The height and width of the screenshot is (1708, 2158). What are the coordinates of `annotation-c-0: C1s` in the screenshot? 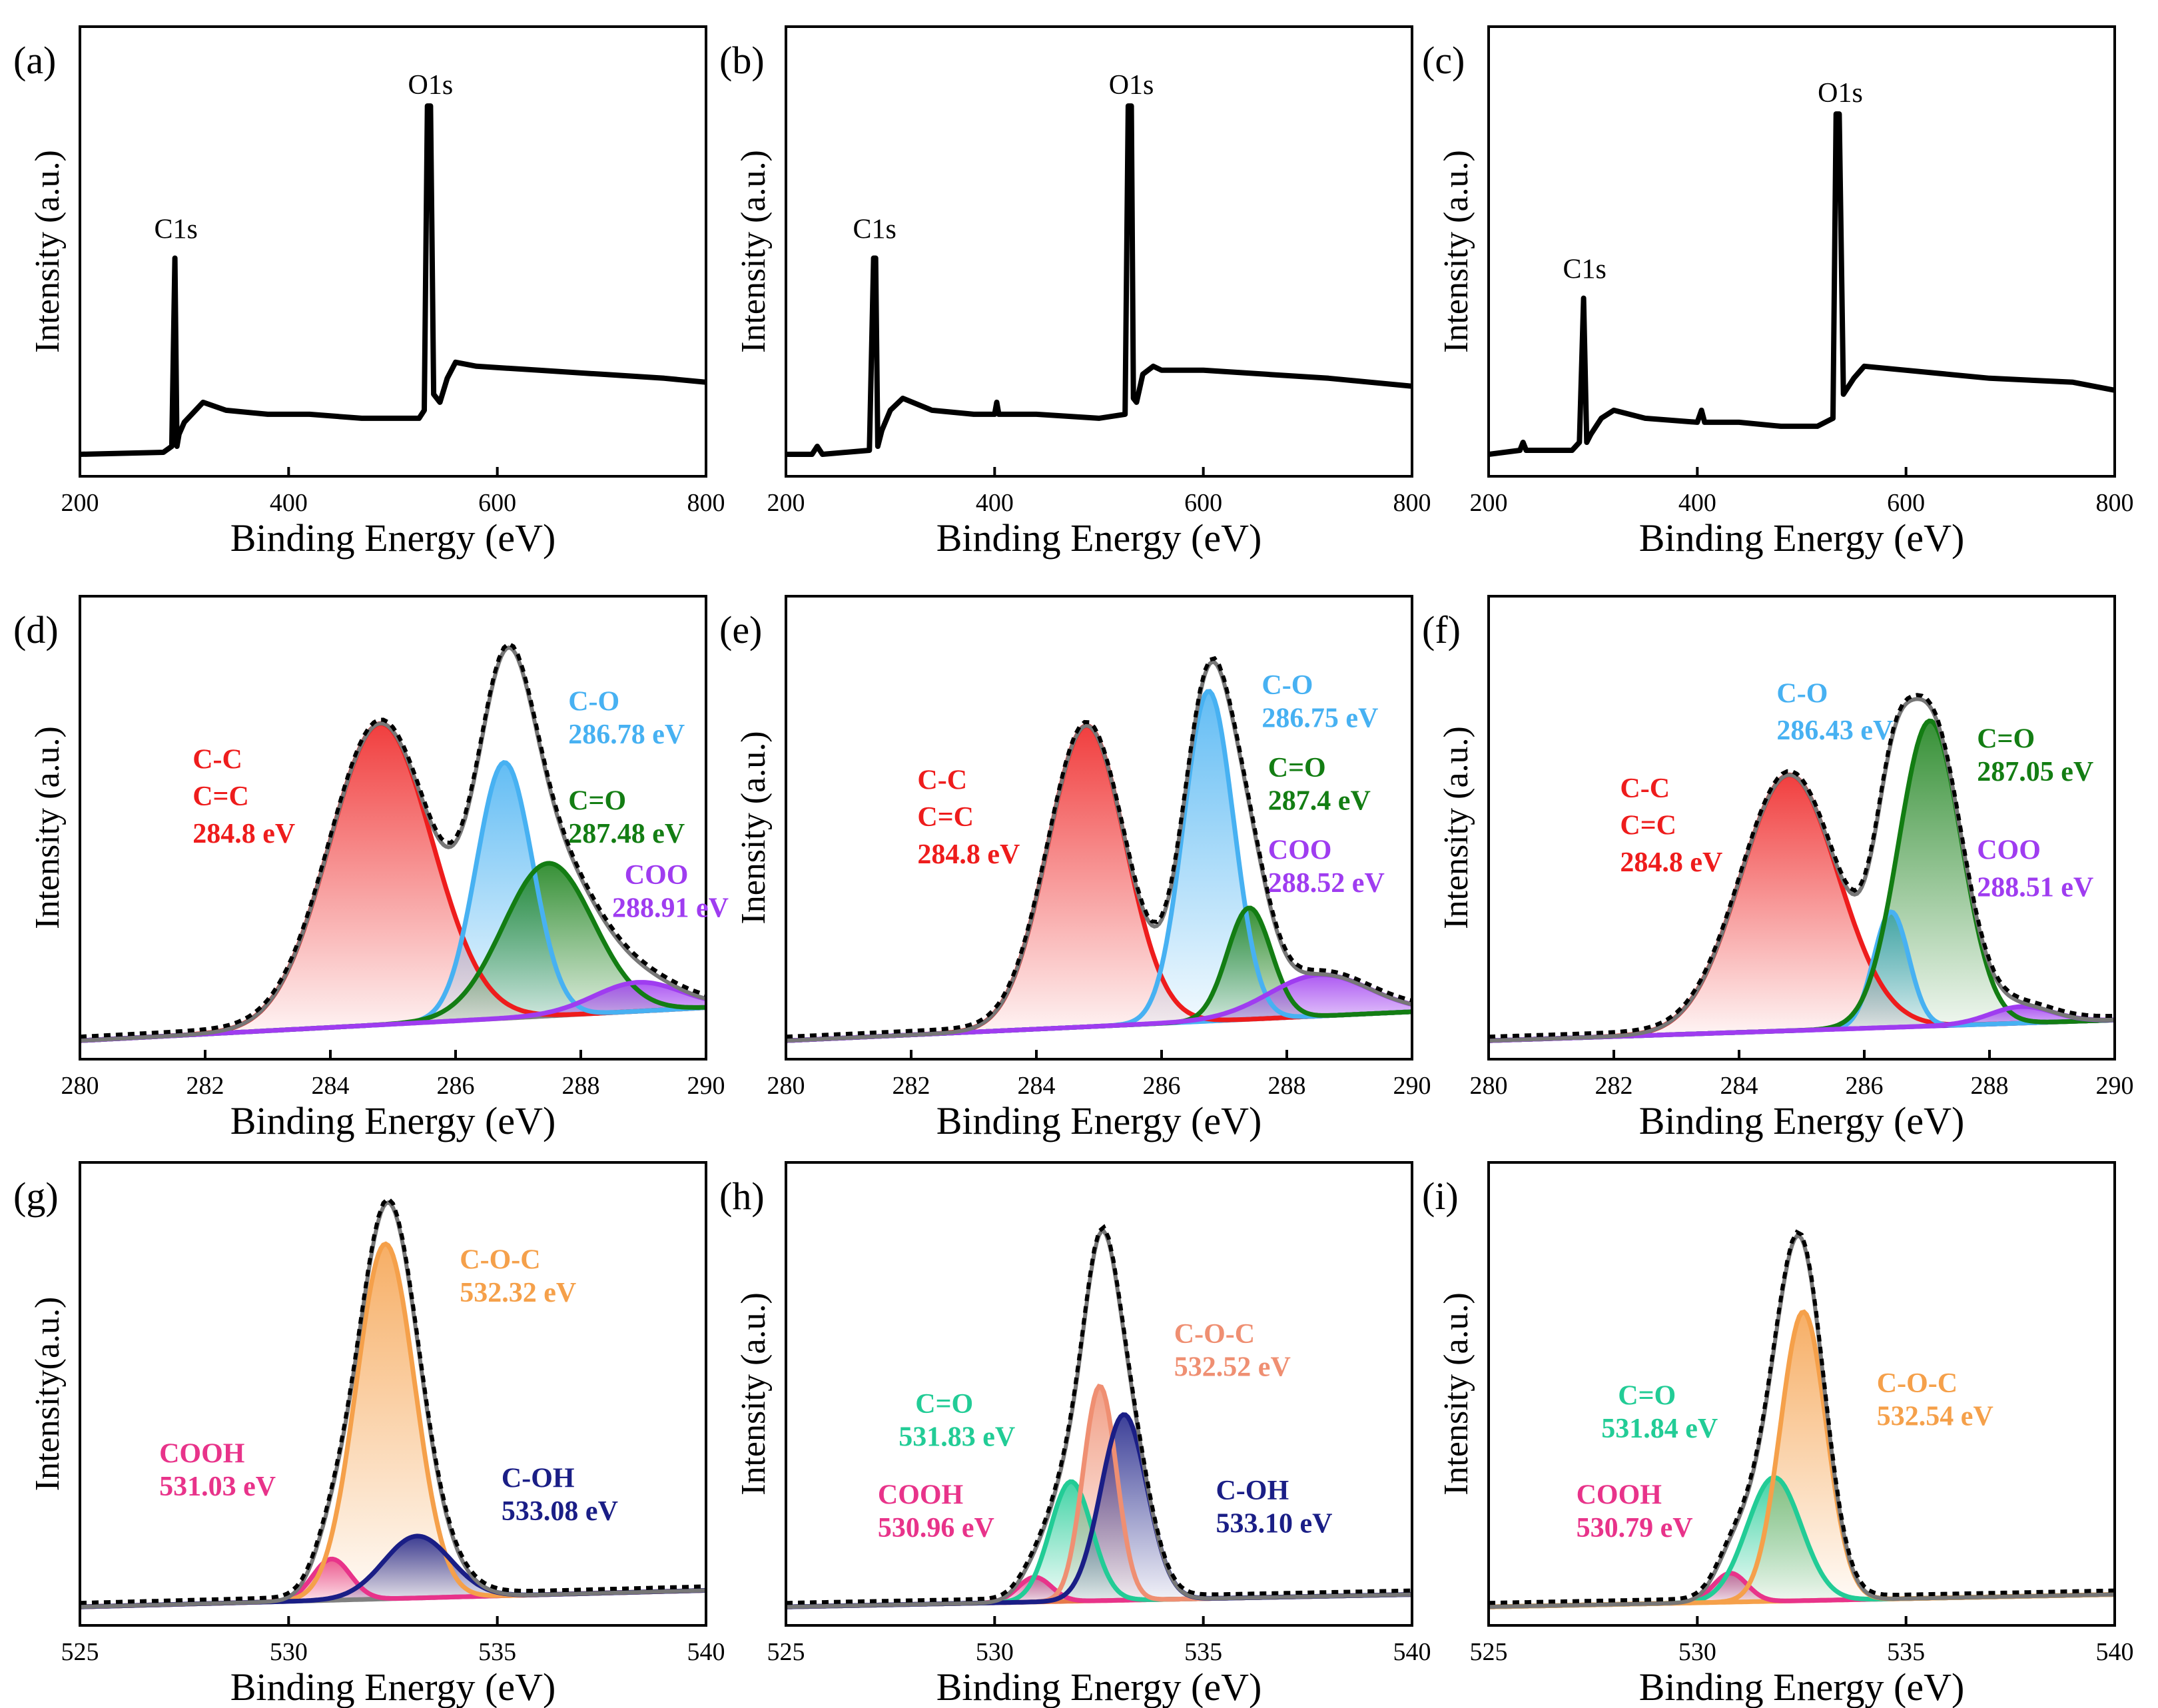 It's located at (1584, 269).